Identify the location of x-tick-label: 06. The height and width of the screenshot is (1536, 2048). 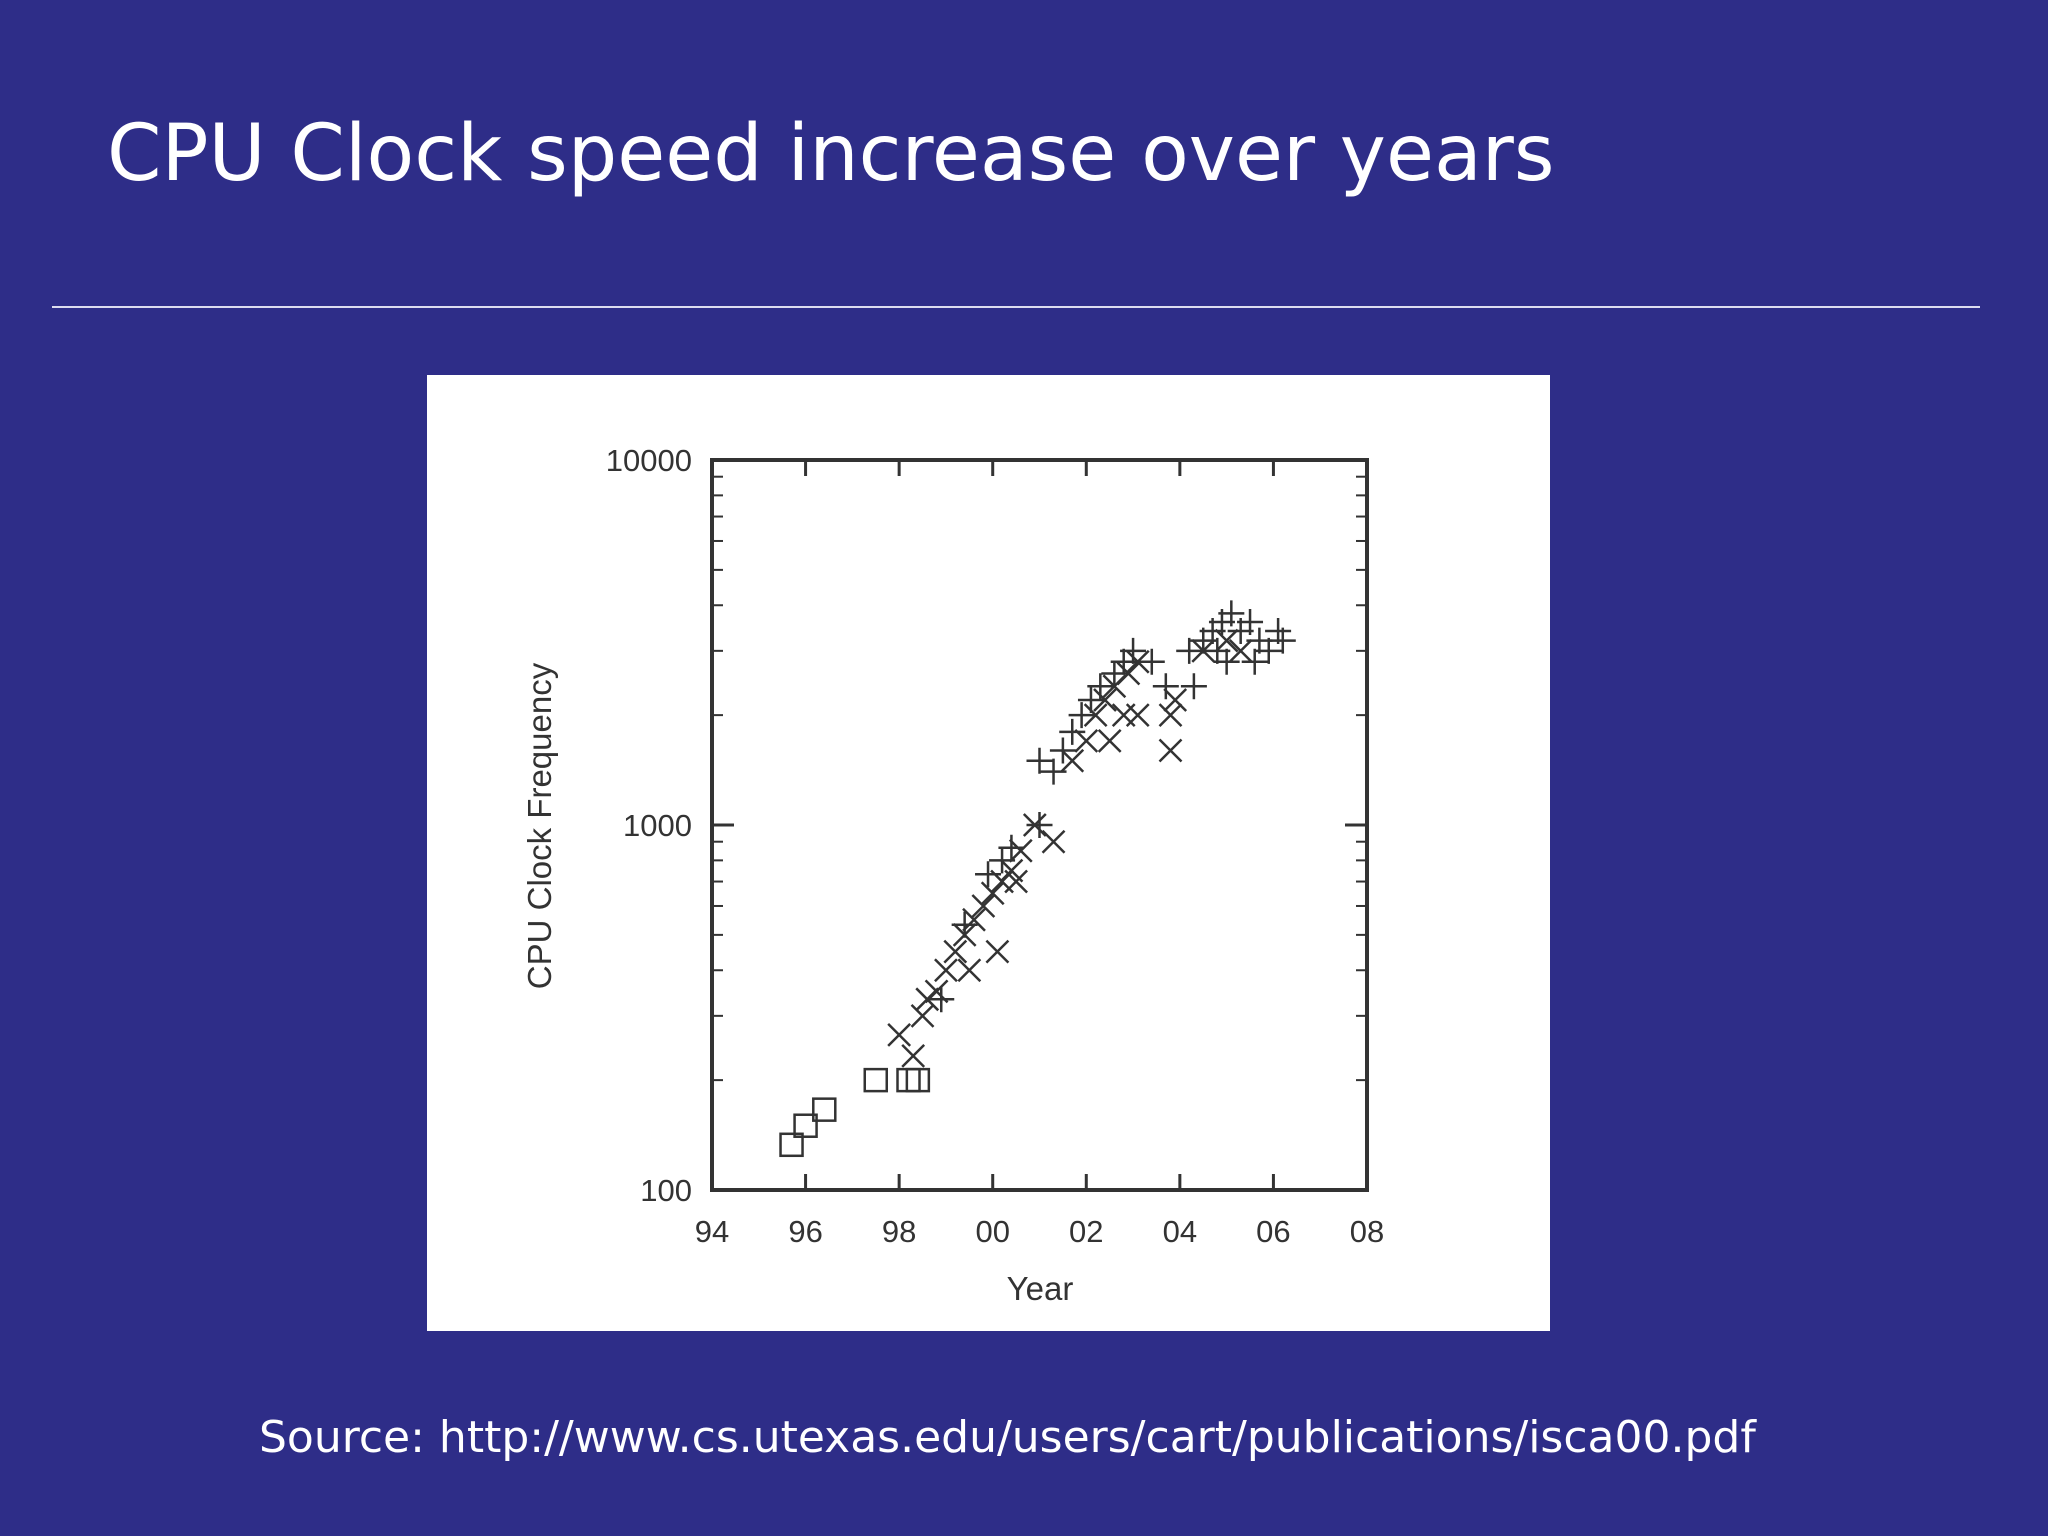
(1273, 1231).